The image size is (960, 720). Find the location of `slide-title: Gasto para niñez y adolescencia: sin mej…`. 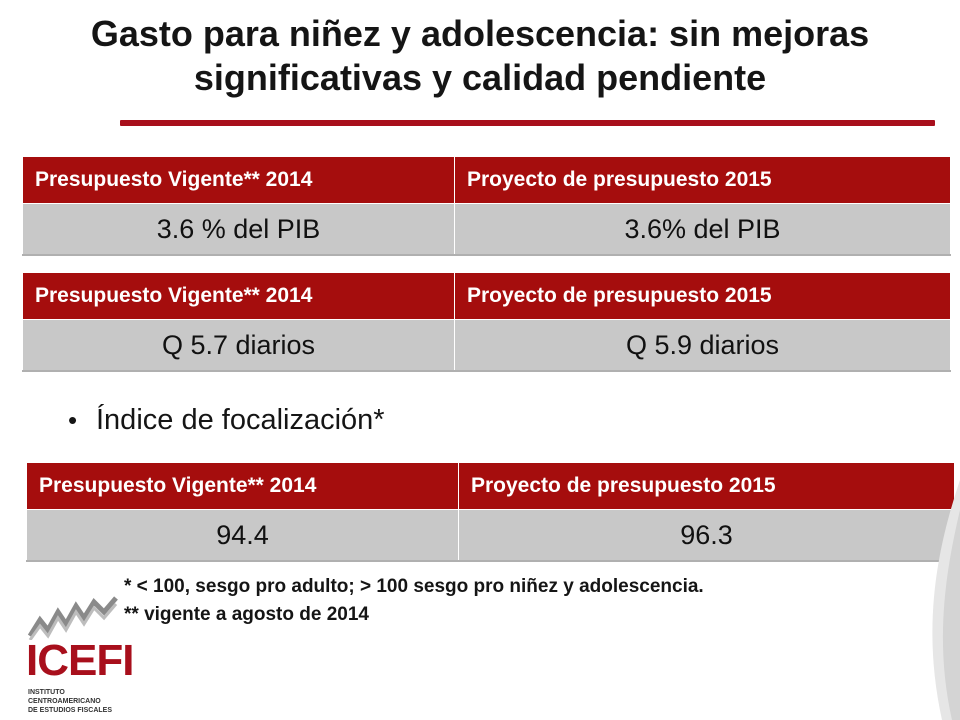

slide-title: Gasto para niñez y adolescencia: sin mej… is located at coordinates (480, 56).